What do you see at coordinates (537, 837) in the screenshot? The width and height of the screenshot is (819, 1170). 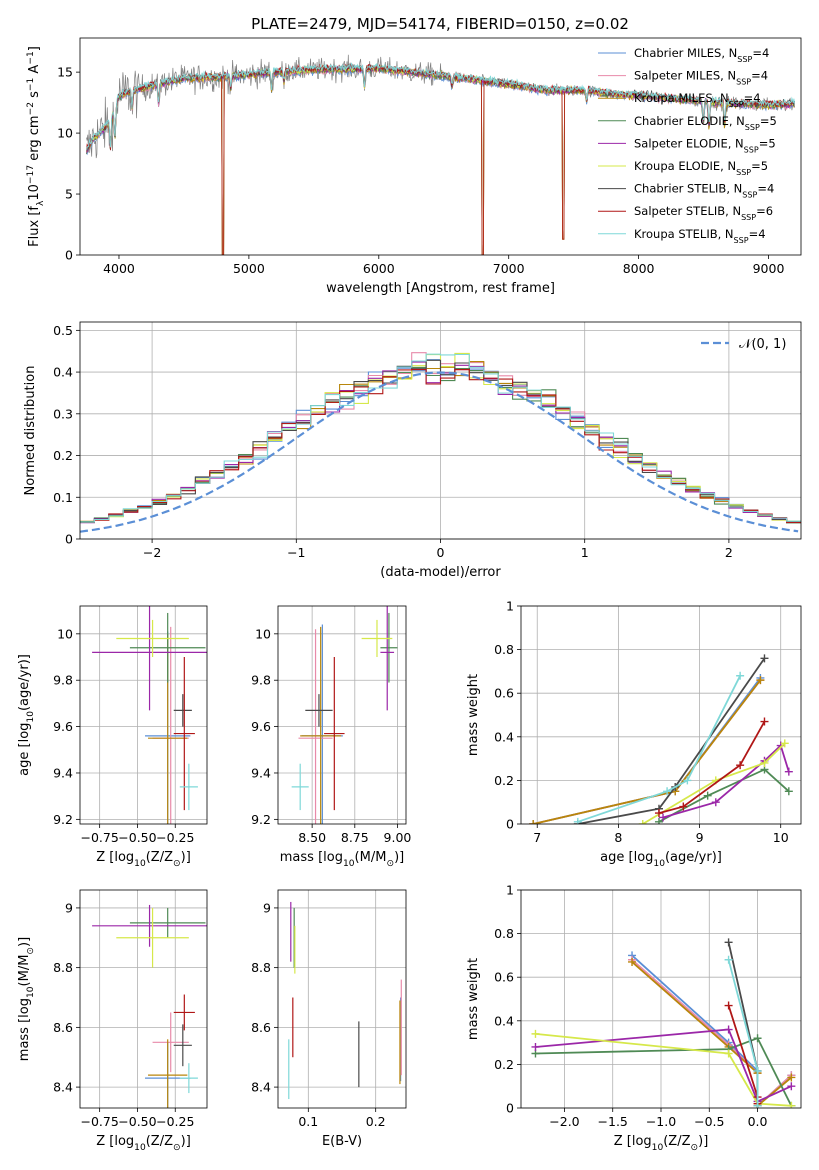 I see `weight-vs-age-xtick-label: 7` at bounding box center [537, 837].